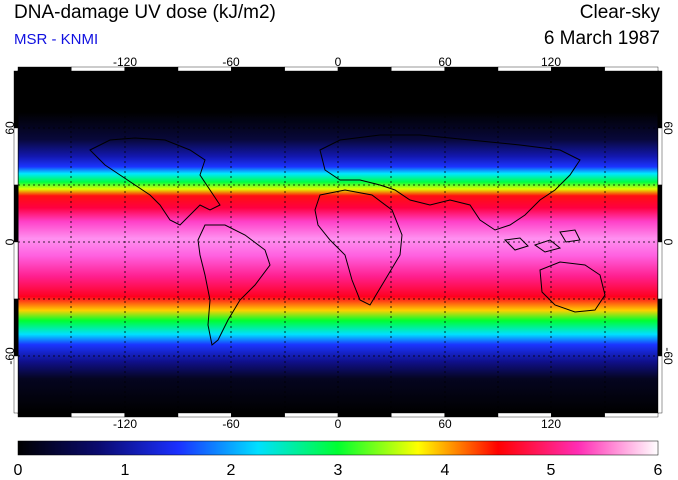 The height and width of the screenshot is (480, 678). Describe the element at coordinates (234, 285) in the screenshot. I see `coastline-south-america` at that location.